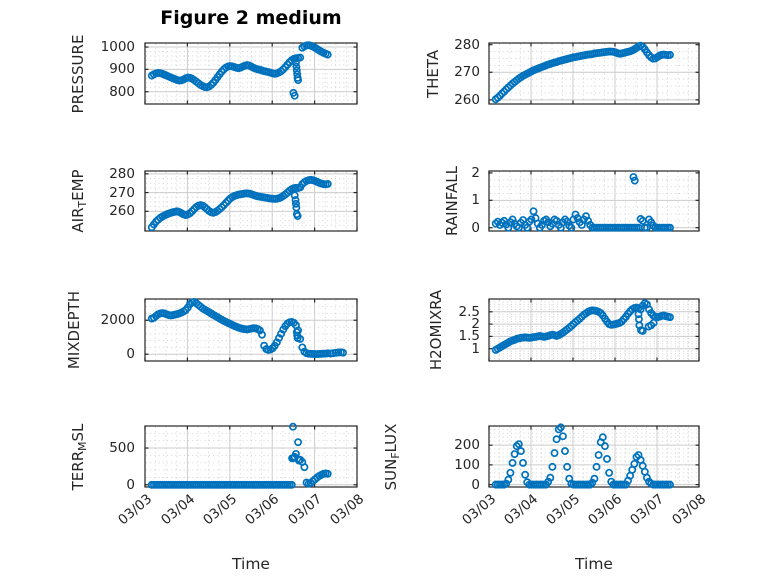 Image resolution: width=778 pixels, height=583 pixels. I want to click on y-tick-label: 1.5, so click(469, 336).